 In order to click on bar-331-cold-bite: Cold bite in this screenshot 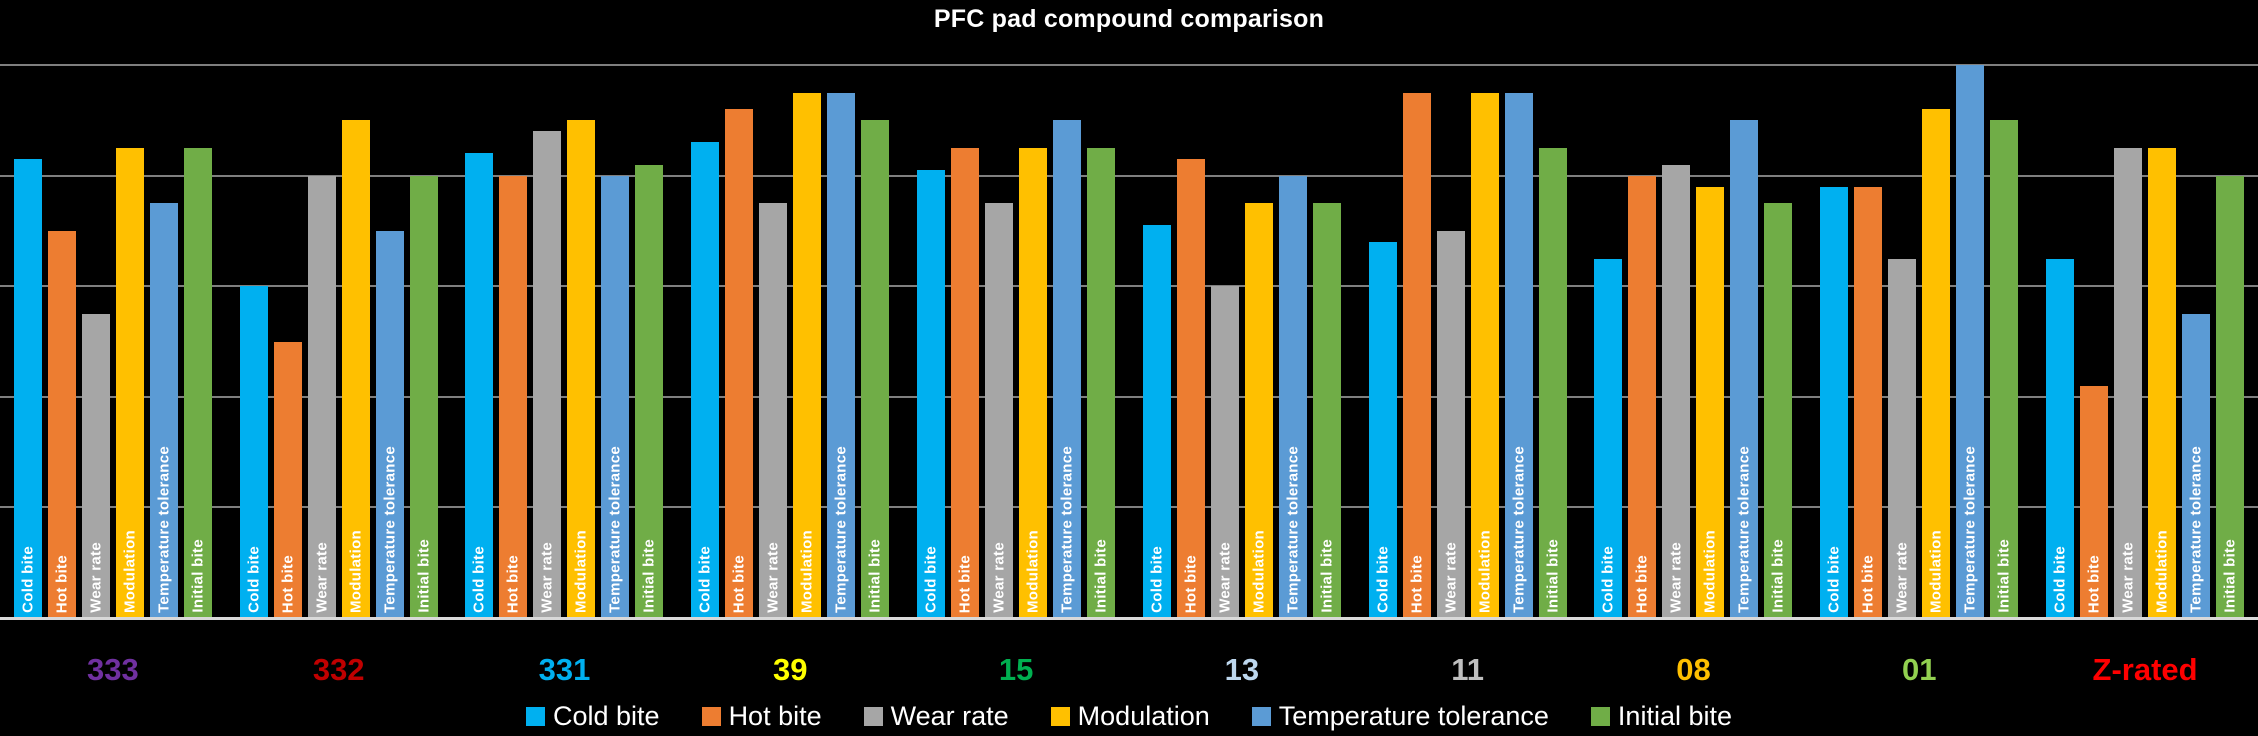, I will do `click(479, 385)`.